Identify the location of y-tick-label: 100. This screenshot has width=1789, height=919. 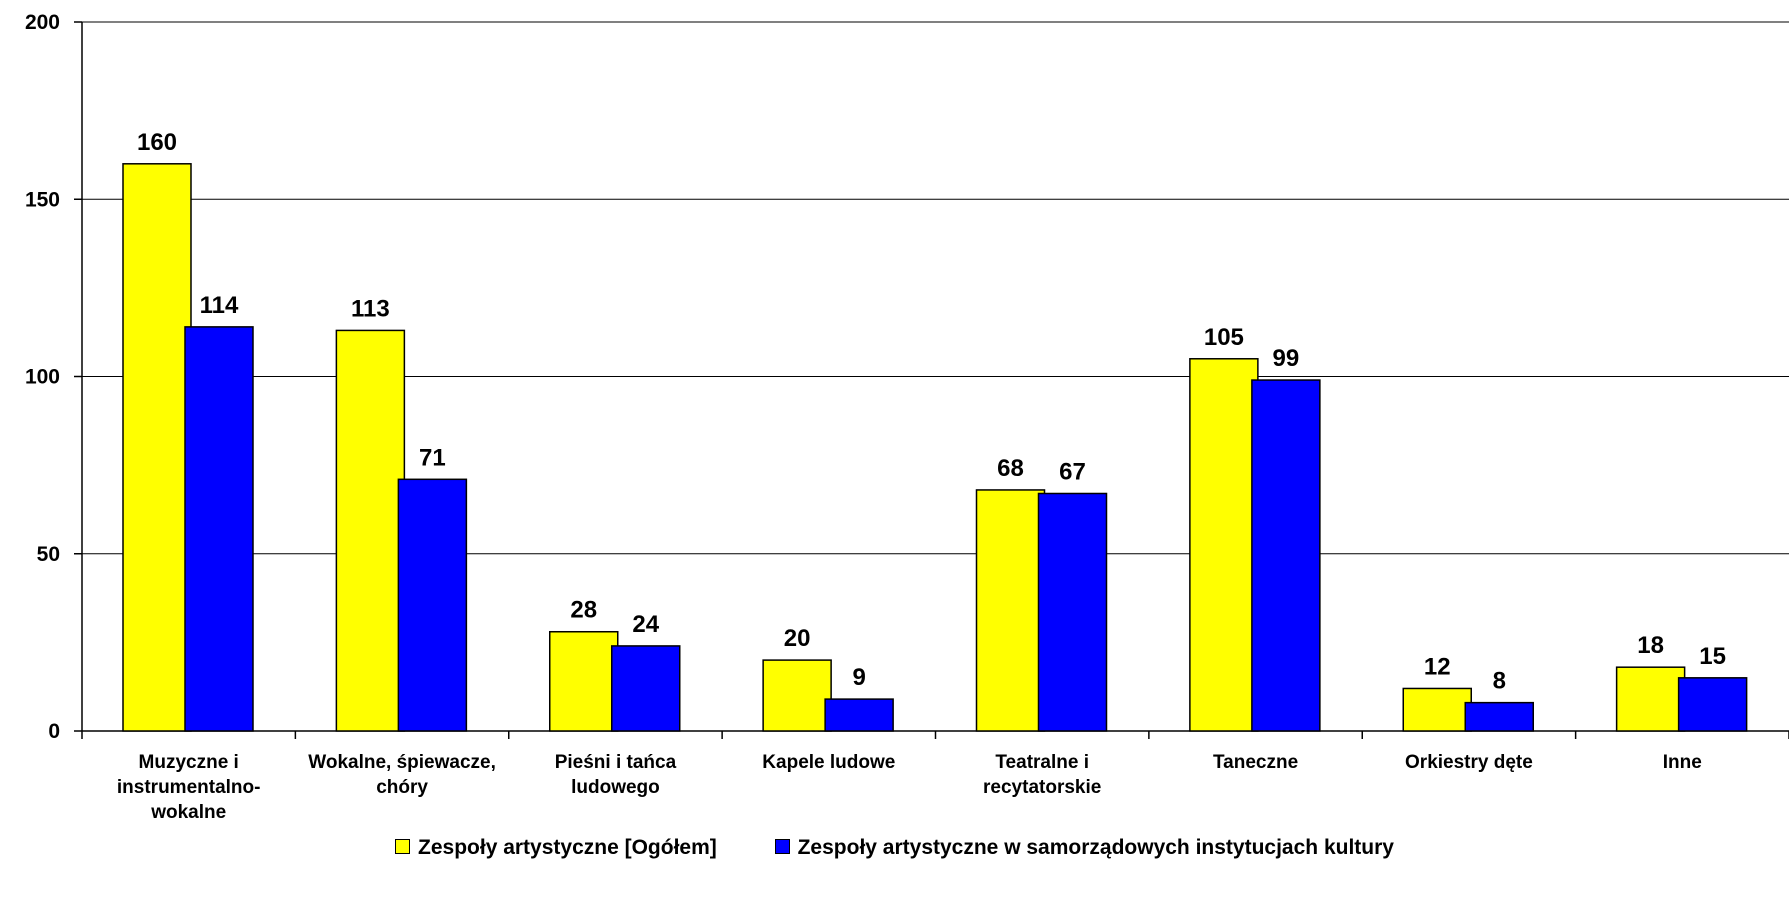
(42, 377).